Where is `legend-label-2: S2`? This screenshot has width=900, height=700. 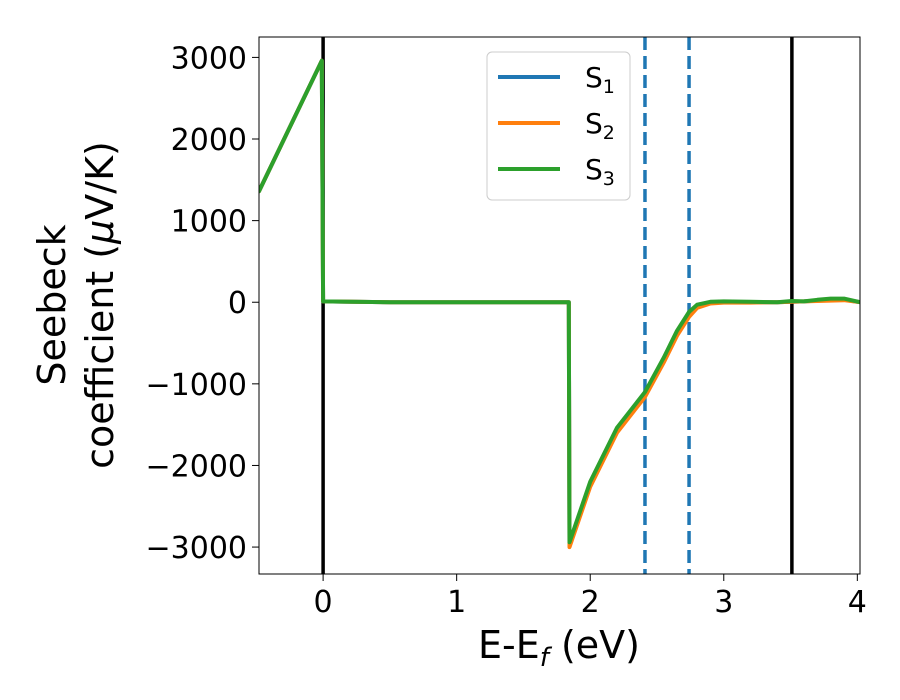
legend-label-2: S2 is located at coordinates (600, 125).